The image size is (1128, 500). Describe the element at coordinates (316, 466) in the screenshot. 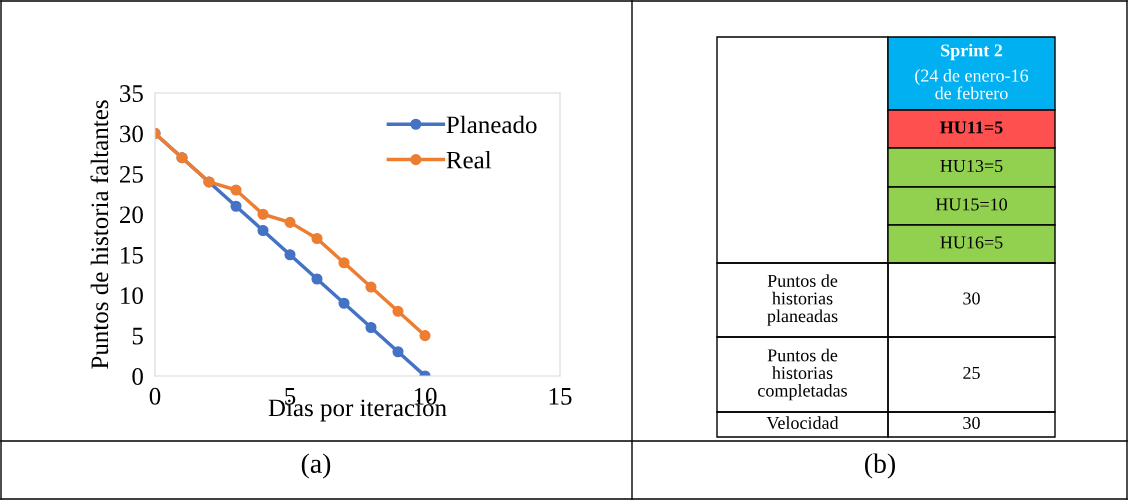

I see `text: (a)` at that location.